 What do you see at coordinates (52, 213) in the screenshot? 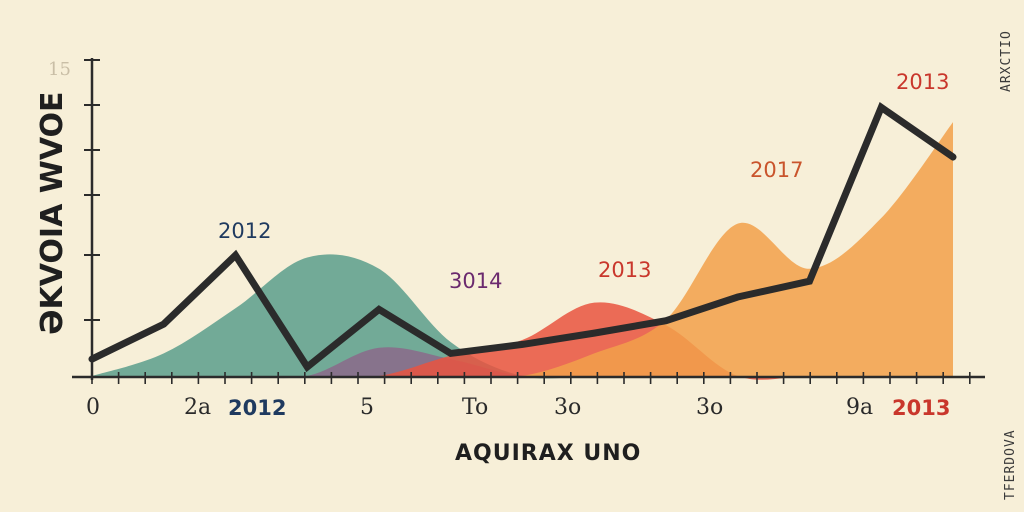
I see `y-axis-title: ƏKVOIA WVOE` at bounding box center [52, 213].